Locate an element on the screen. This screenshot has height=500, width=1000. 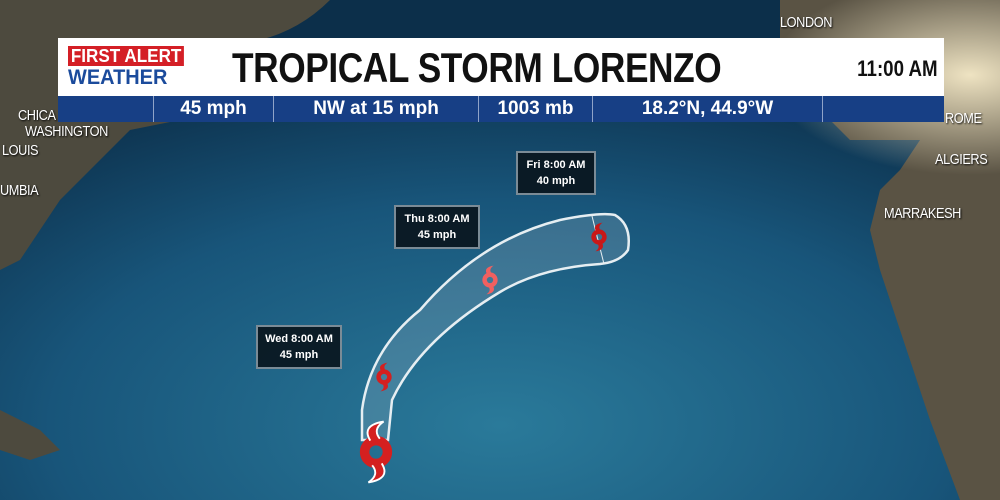
pressure: 1003 mb is located at coordinates (536, 109).